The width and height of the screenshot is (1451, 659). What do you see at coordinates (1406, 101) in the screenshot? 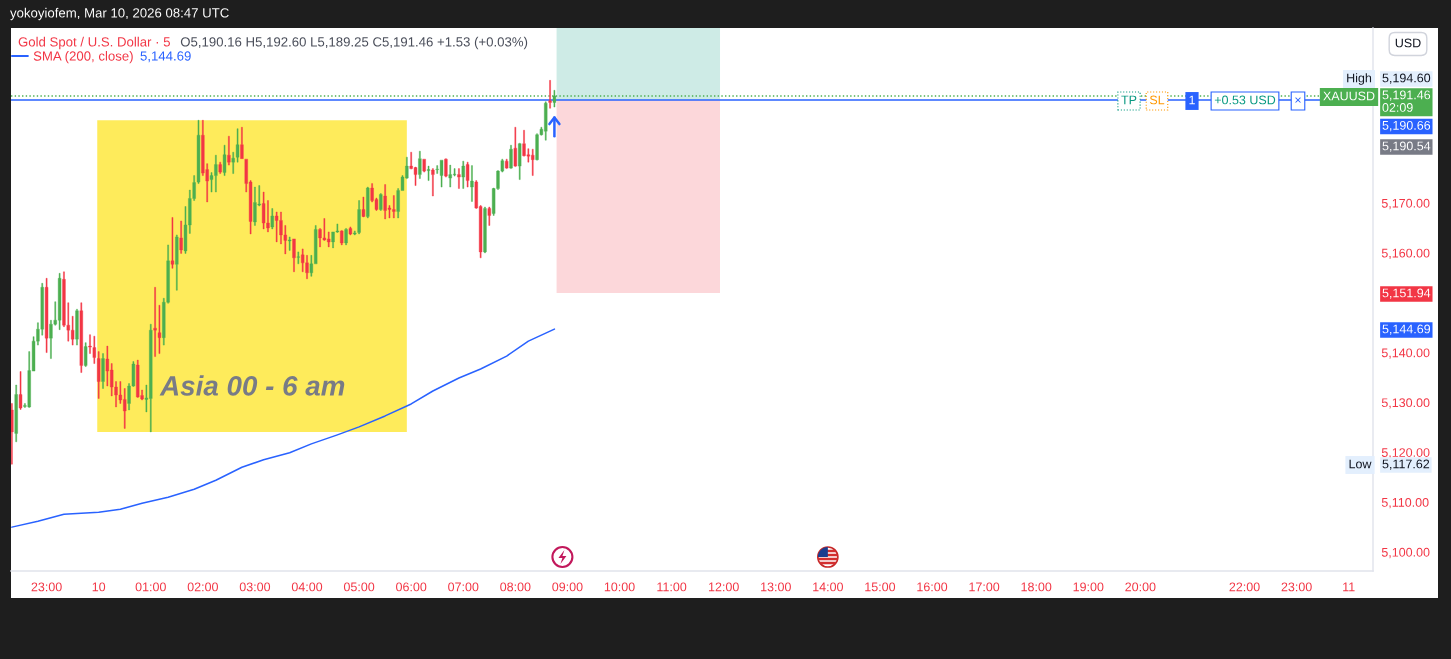
I see `ref-line-label: 5,191.46 02:09` at bounding box center [1406, 101].